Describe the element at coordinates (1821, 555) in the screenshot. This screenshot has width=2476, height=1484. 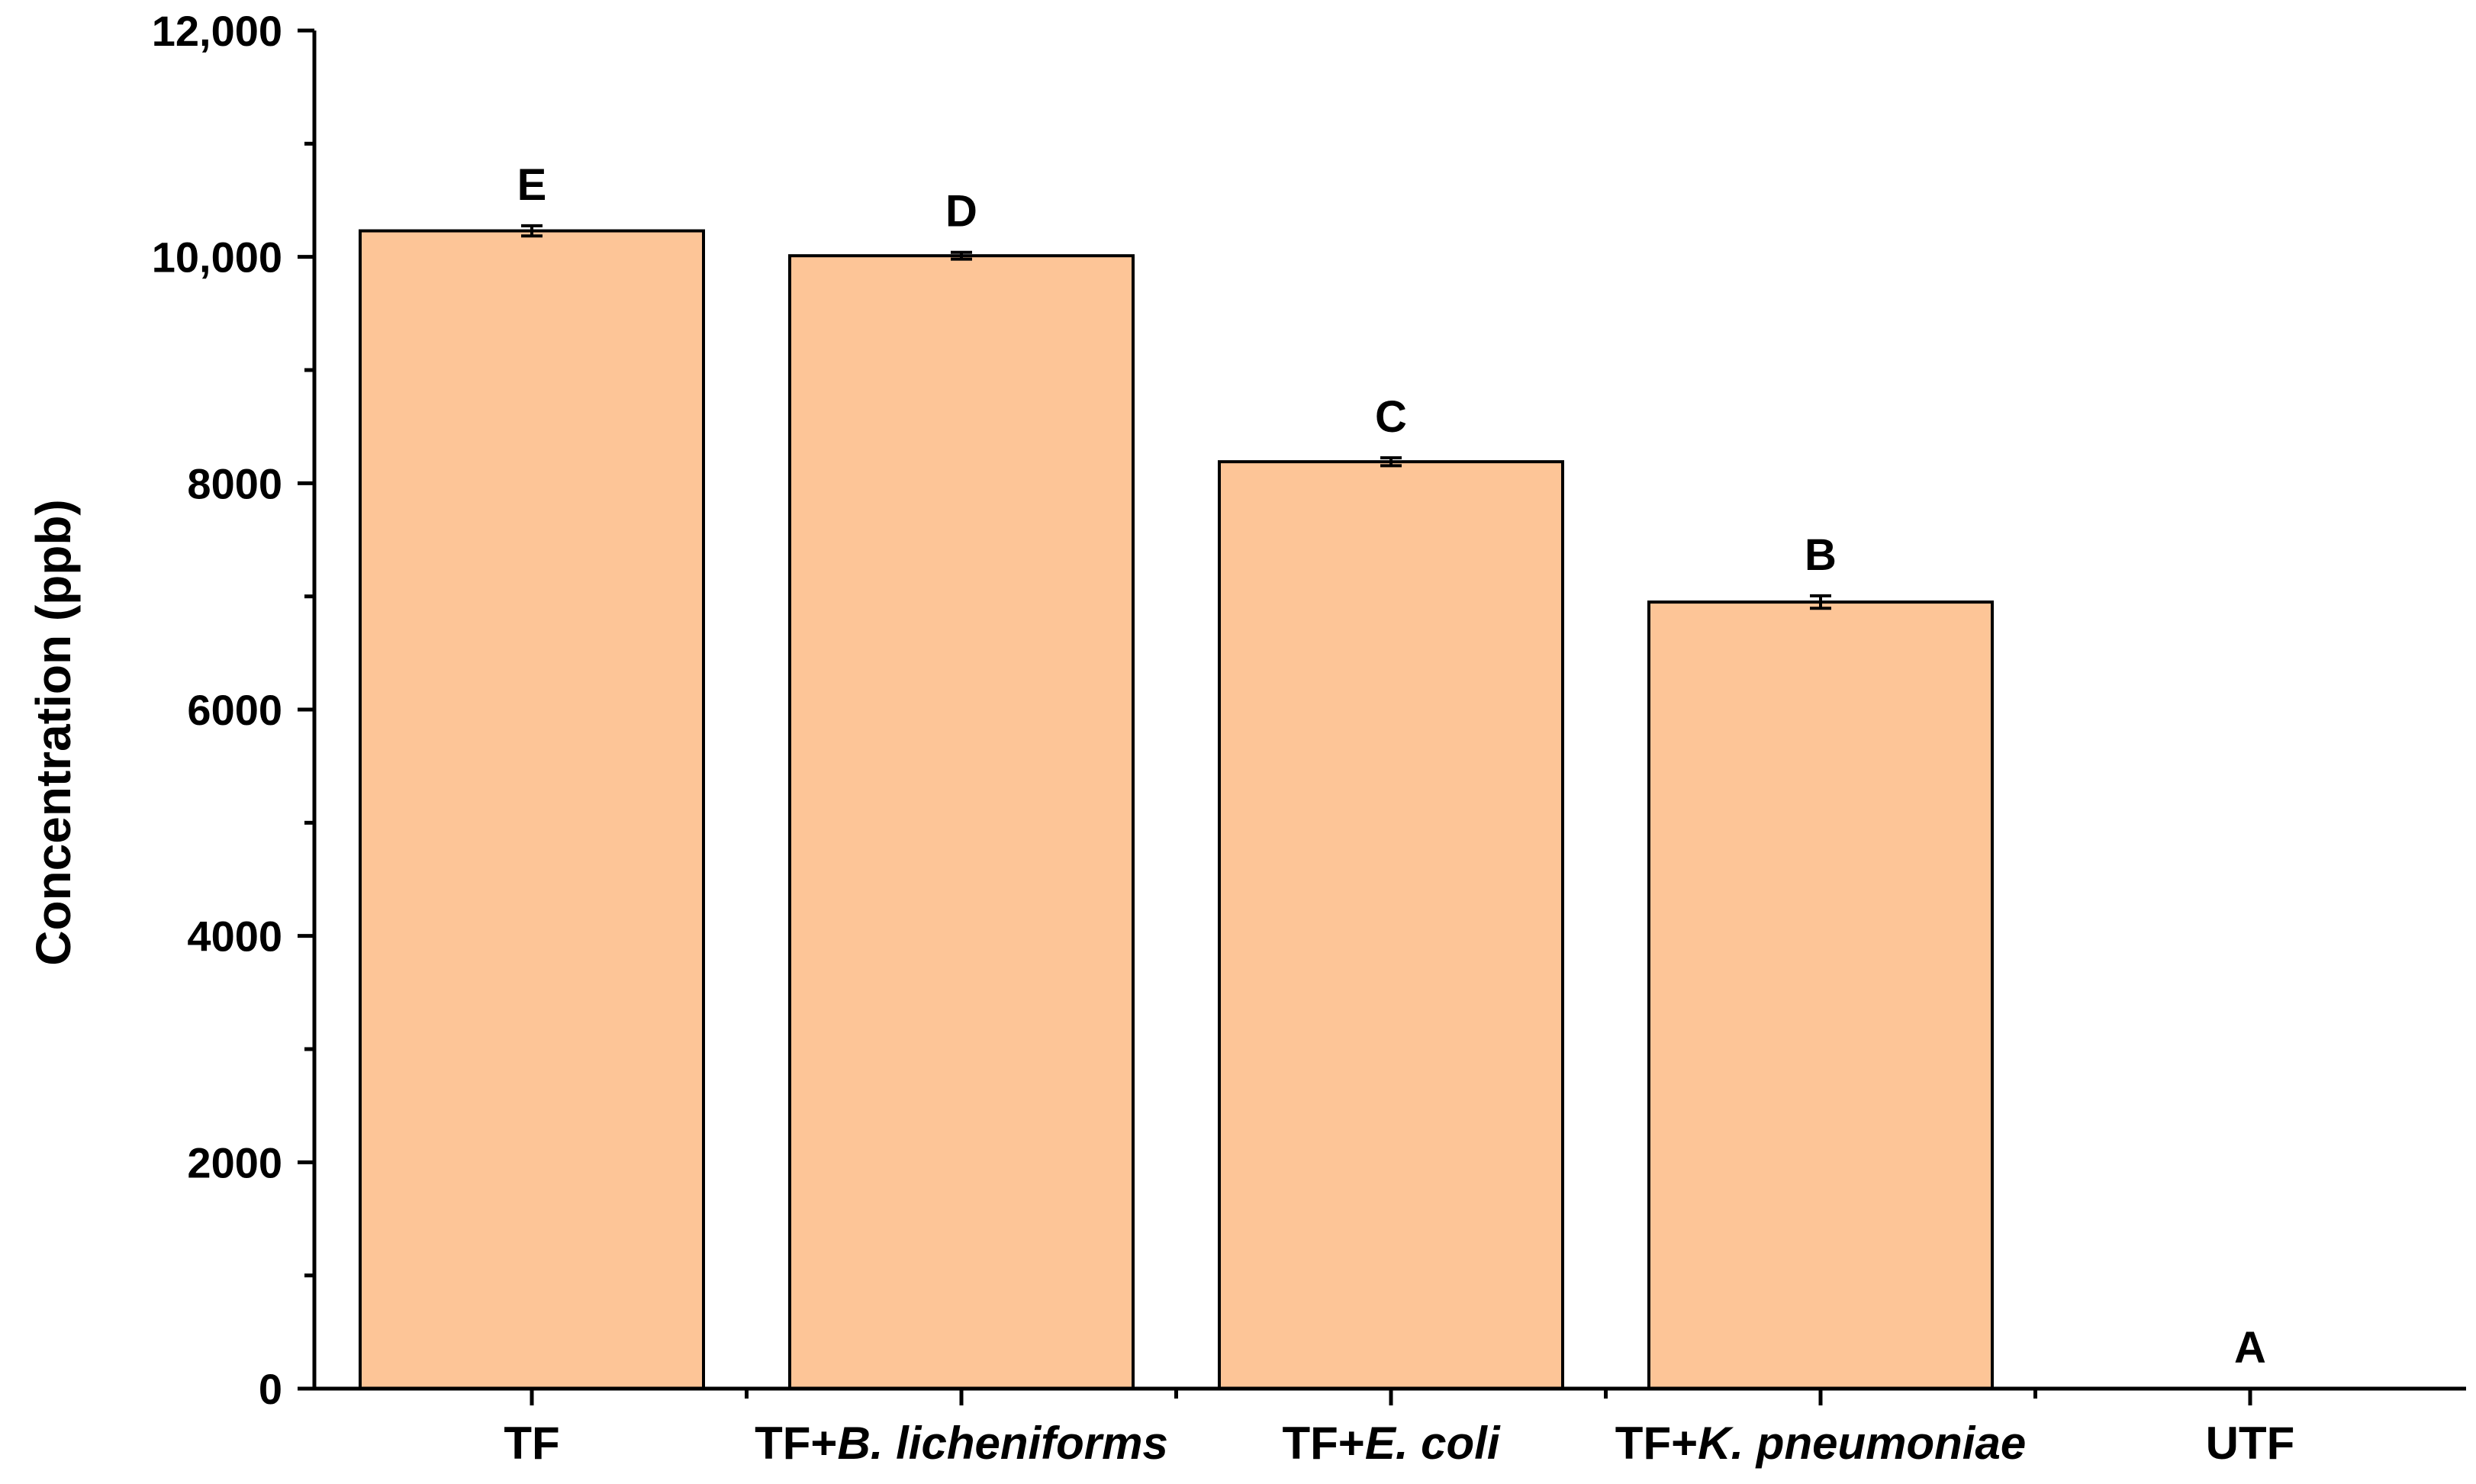
I see `significance-letter-3: B` at that location.